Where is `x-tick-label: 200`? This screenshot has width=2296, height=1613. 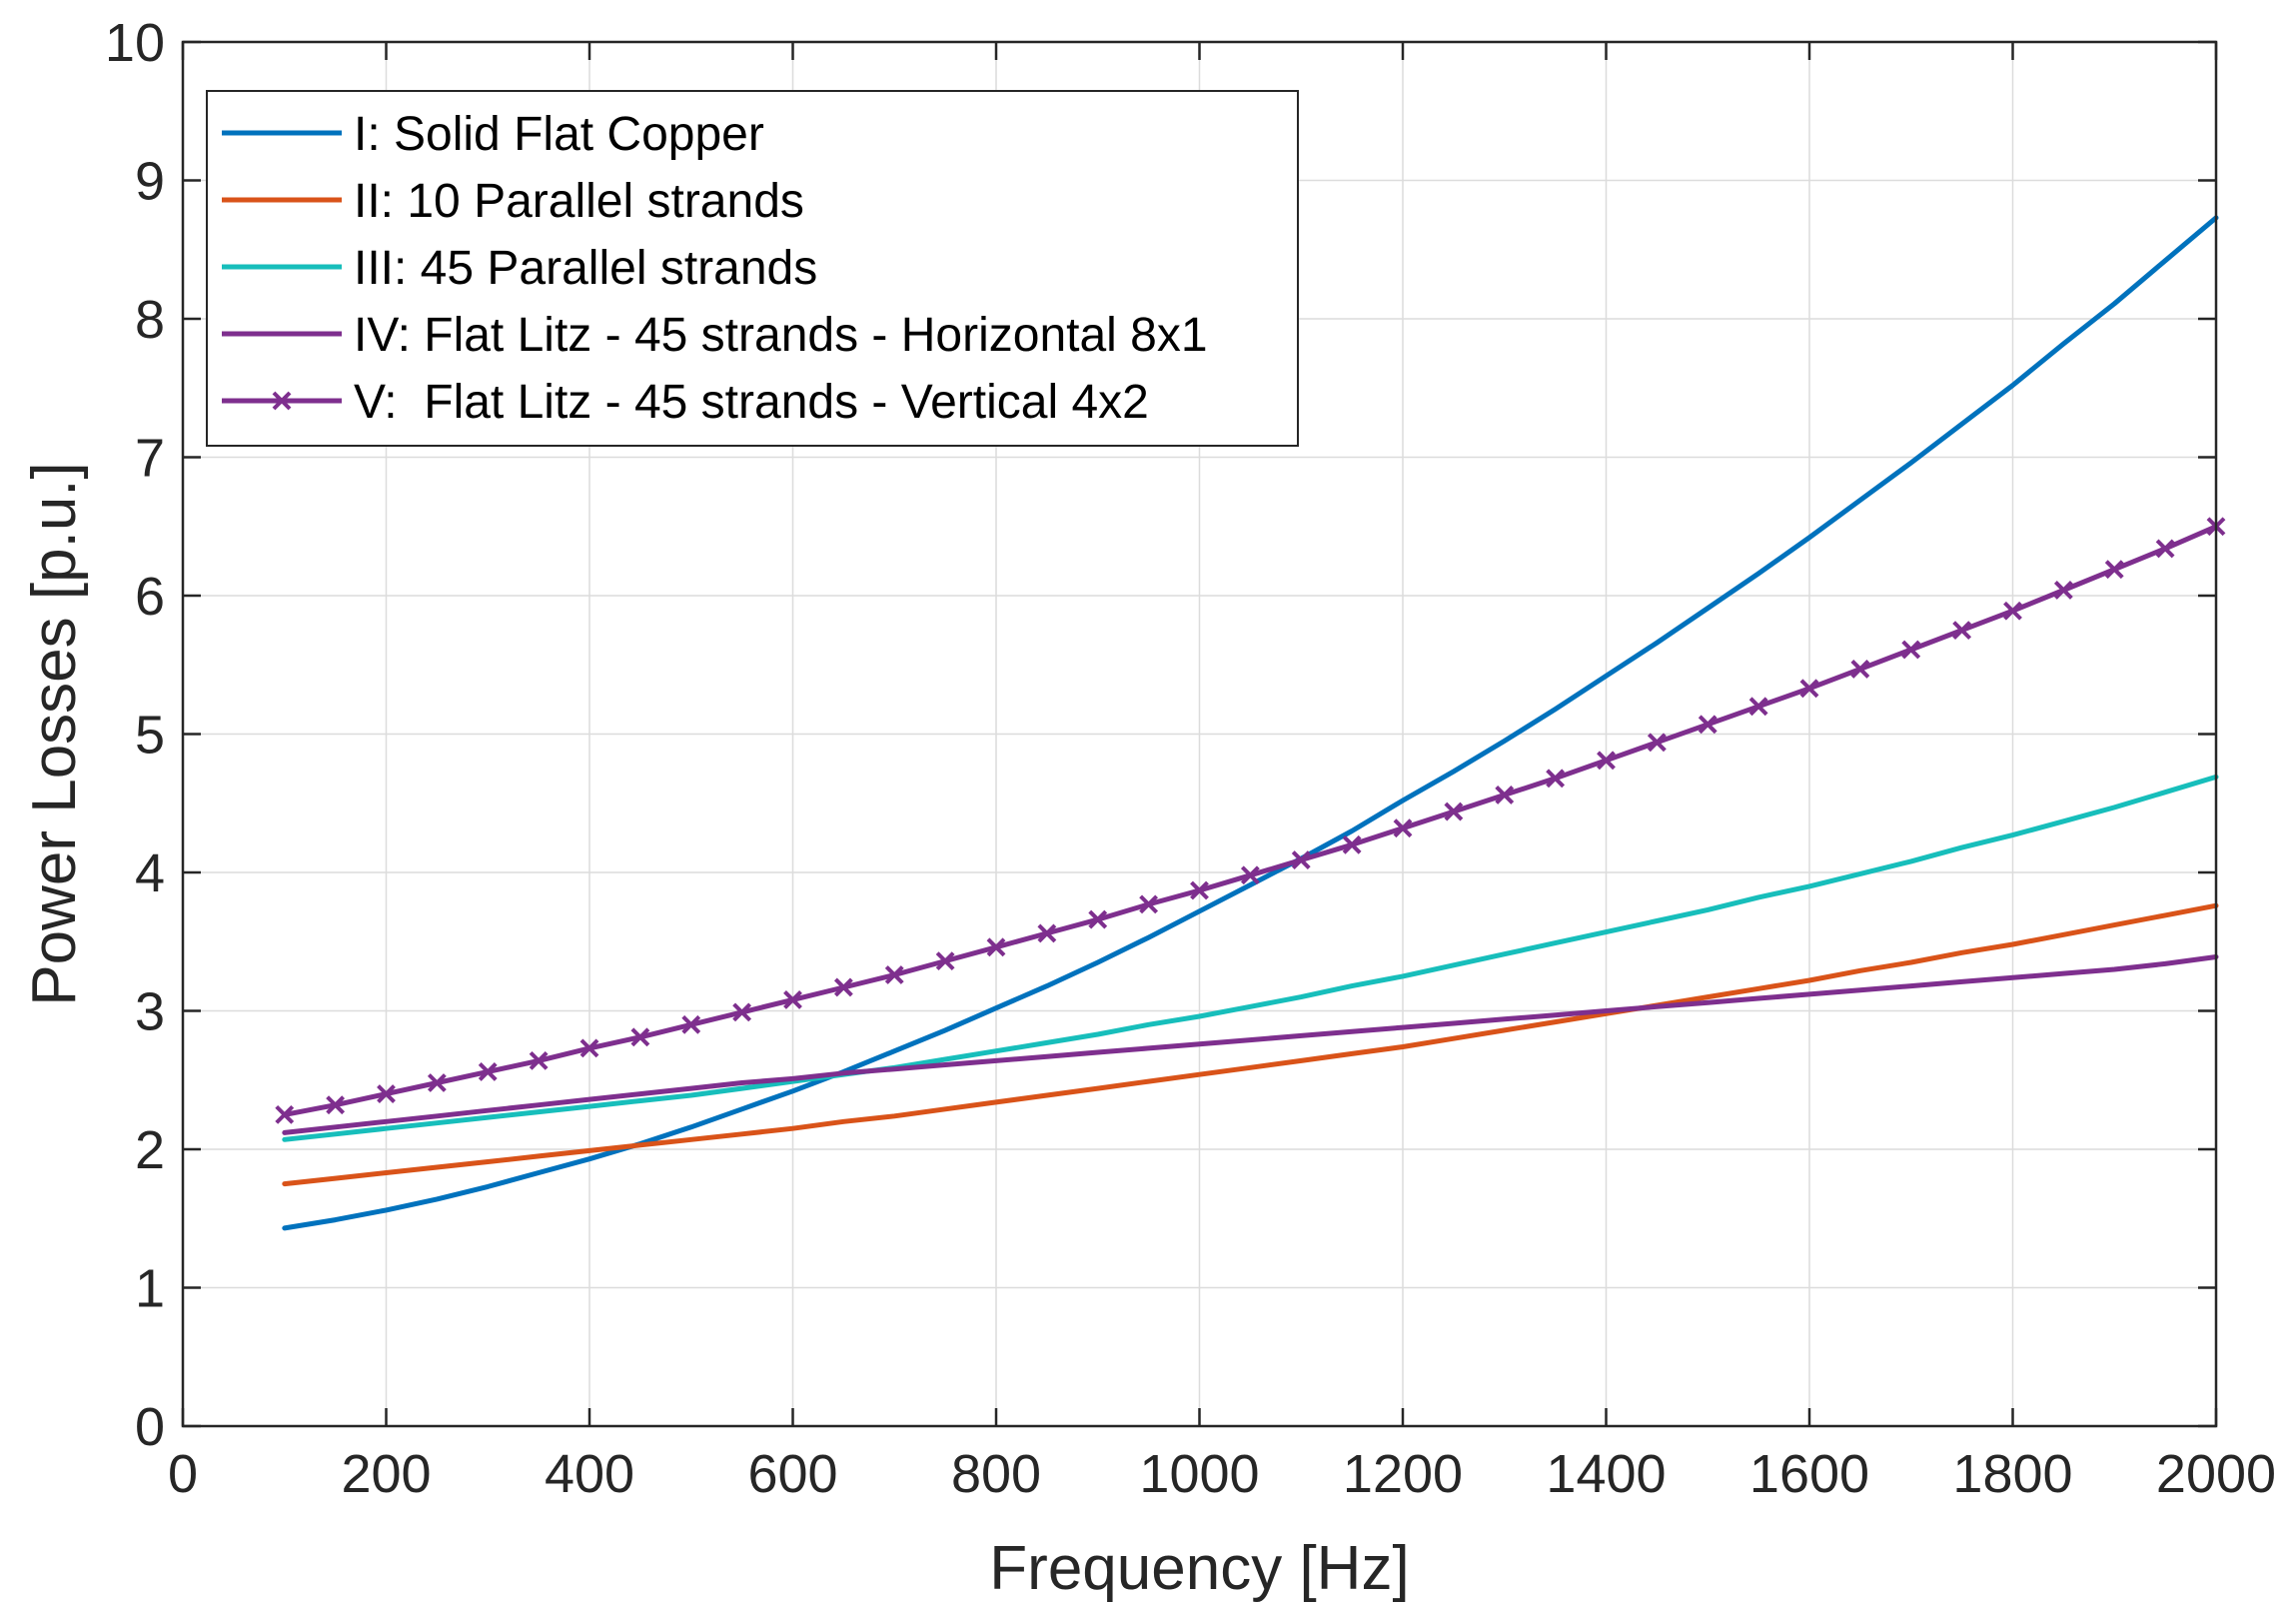
x-tick-label: 200 is located at coordinates (386, 1474).